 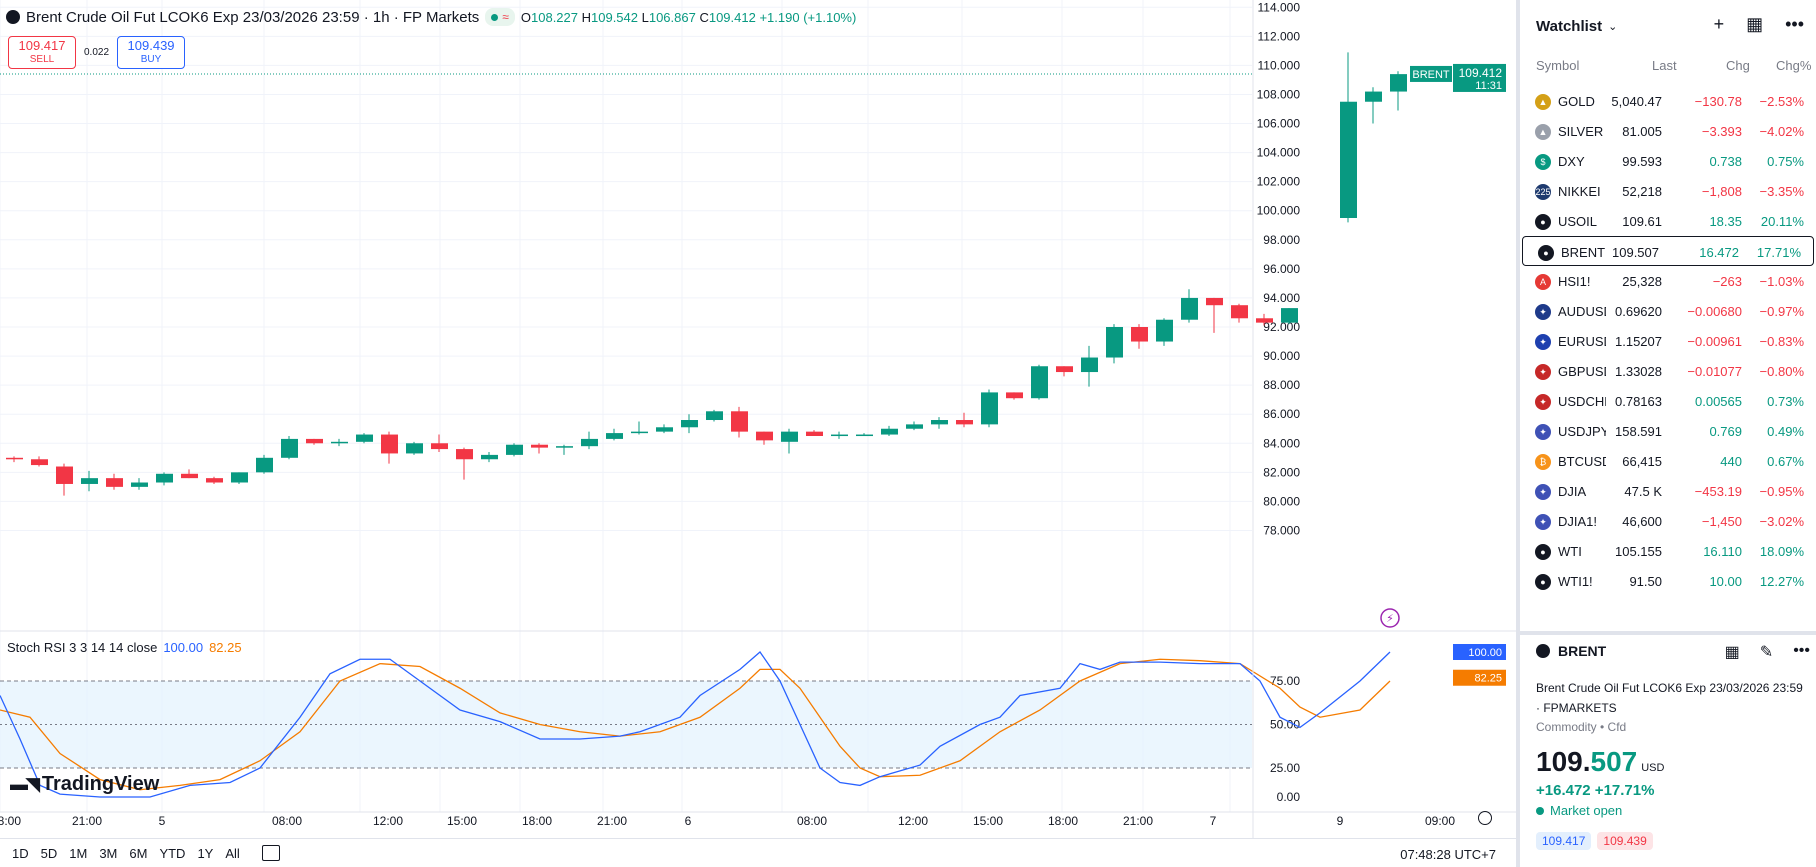 What do you see at coordinates (1668, 131) in the screenshot?
I see `watchlist-row: ▲ SILVER 81.005 −3.393 −4.02%` at bounding box center [1668, 131].